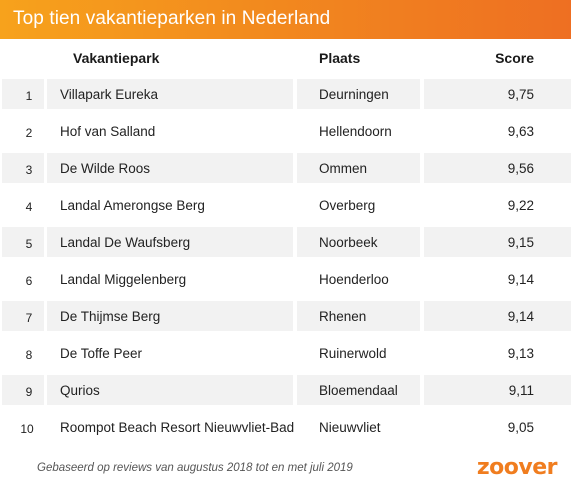  Describe the element at coordinates (285, 94) in the screenshot. I see `table-row: 1 Villapark Eureka Deurningen 9,75` at that location.